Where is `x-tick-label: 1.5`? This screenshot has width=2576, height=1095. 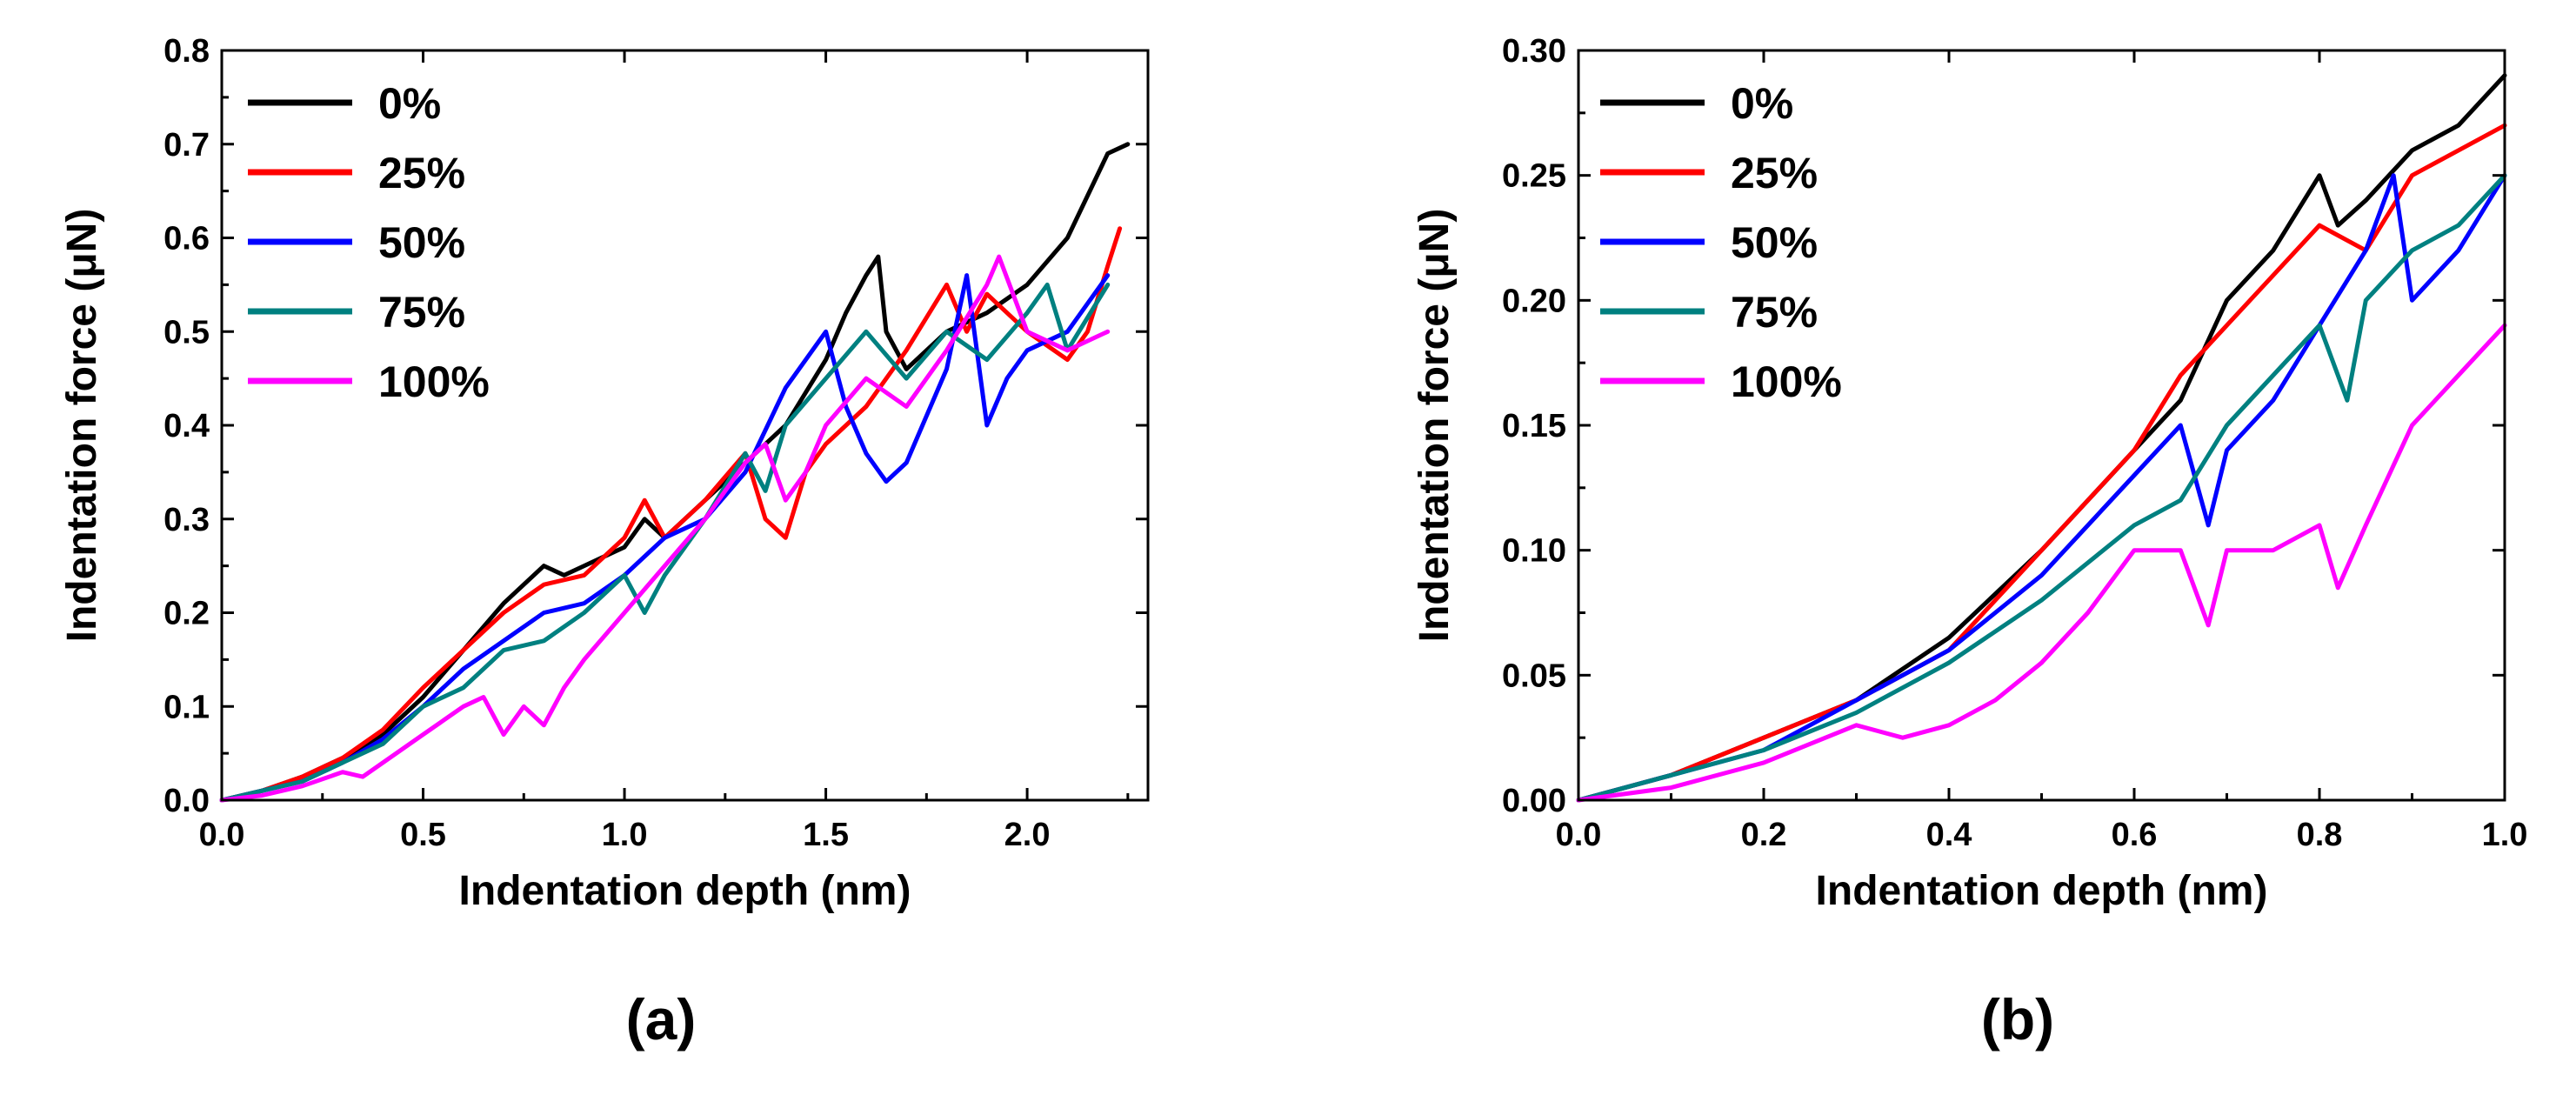
x-tick-label: 1.5 is located at coordinates (826, 835).